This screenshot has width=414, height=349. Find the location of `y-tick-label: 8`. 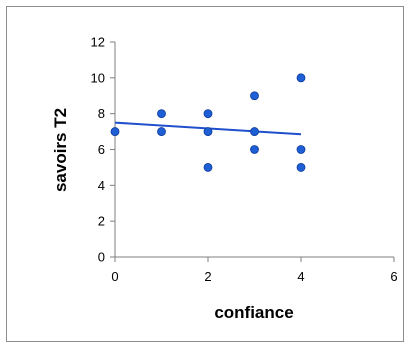

y-tick-label: 8 is located at coordinates (101, 113).